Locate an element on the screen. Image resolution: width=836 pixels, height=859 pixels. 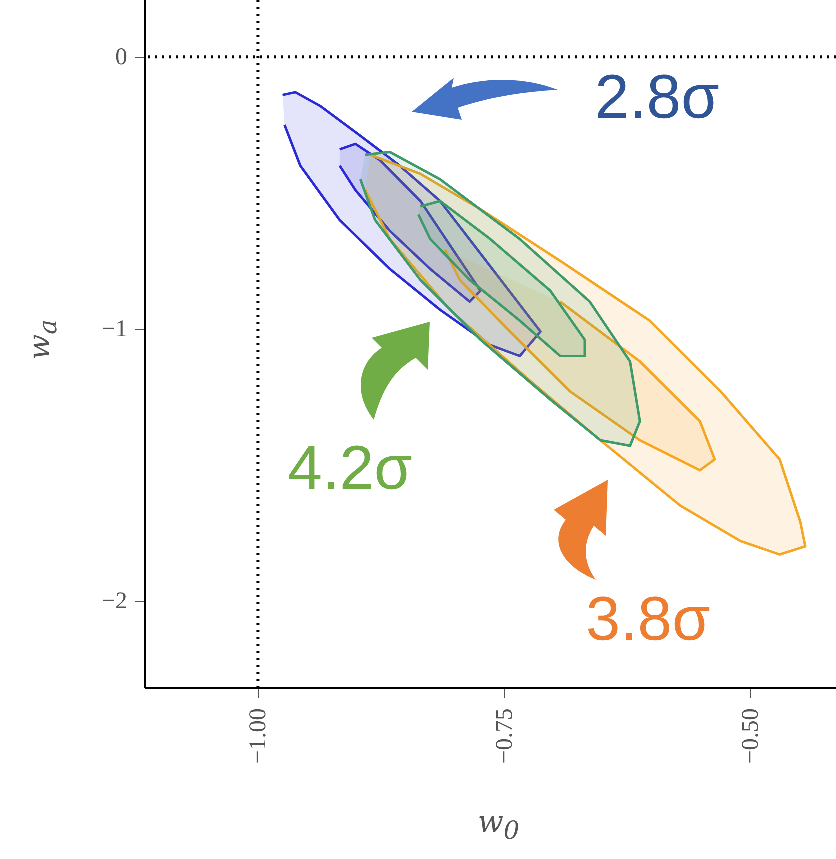
x-tick-label: −1.00 is located at coordinates (259, 736).